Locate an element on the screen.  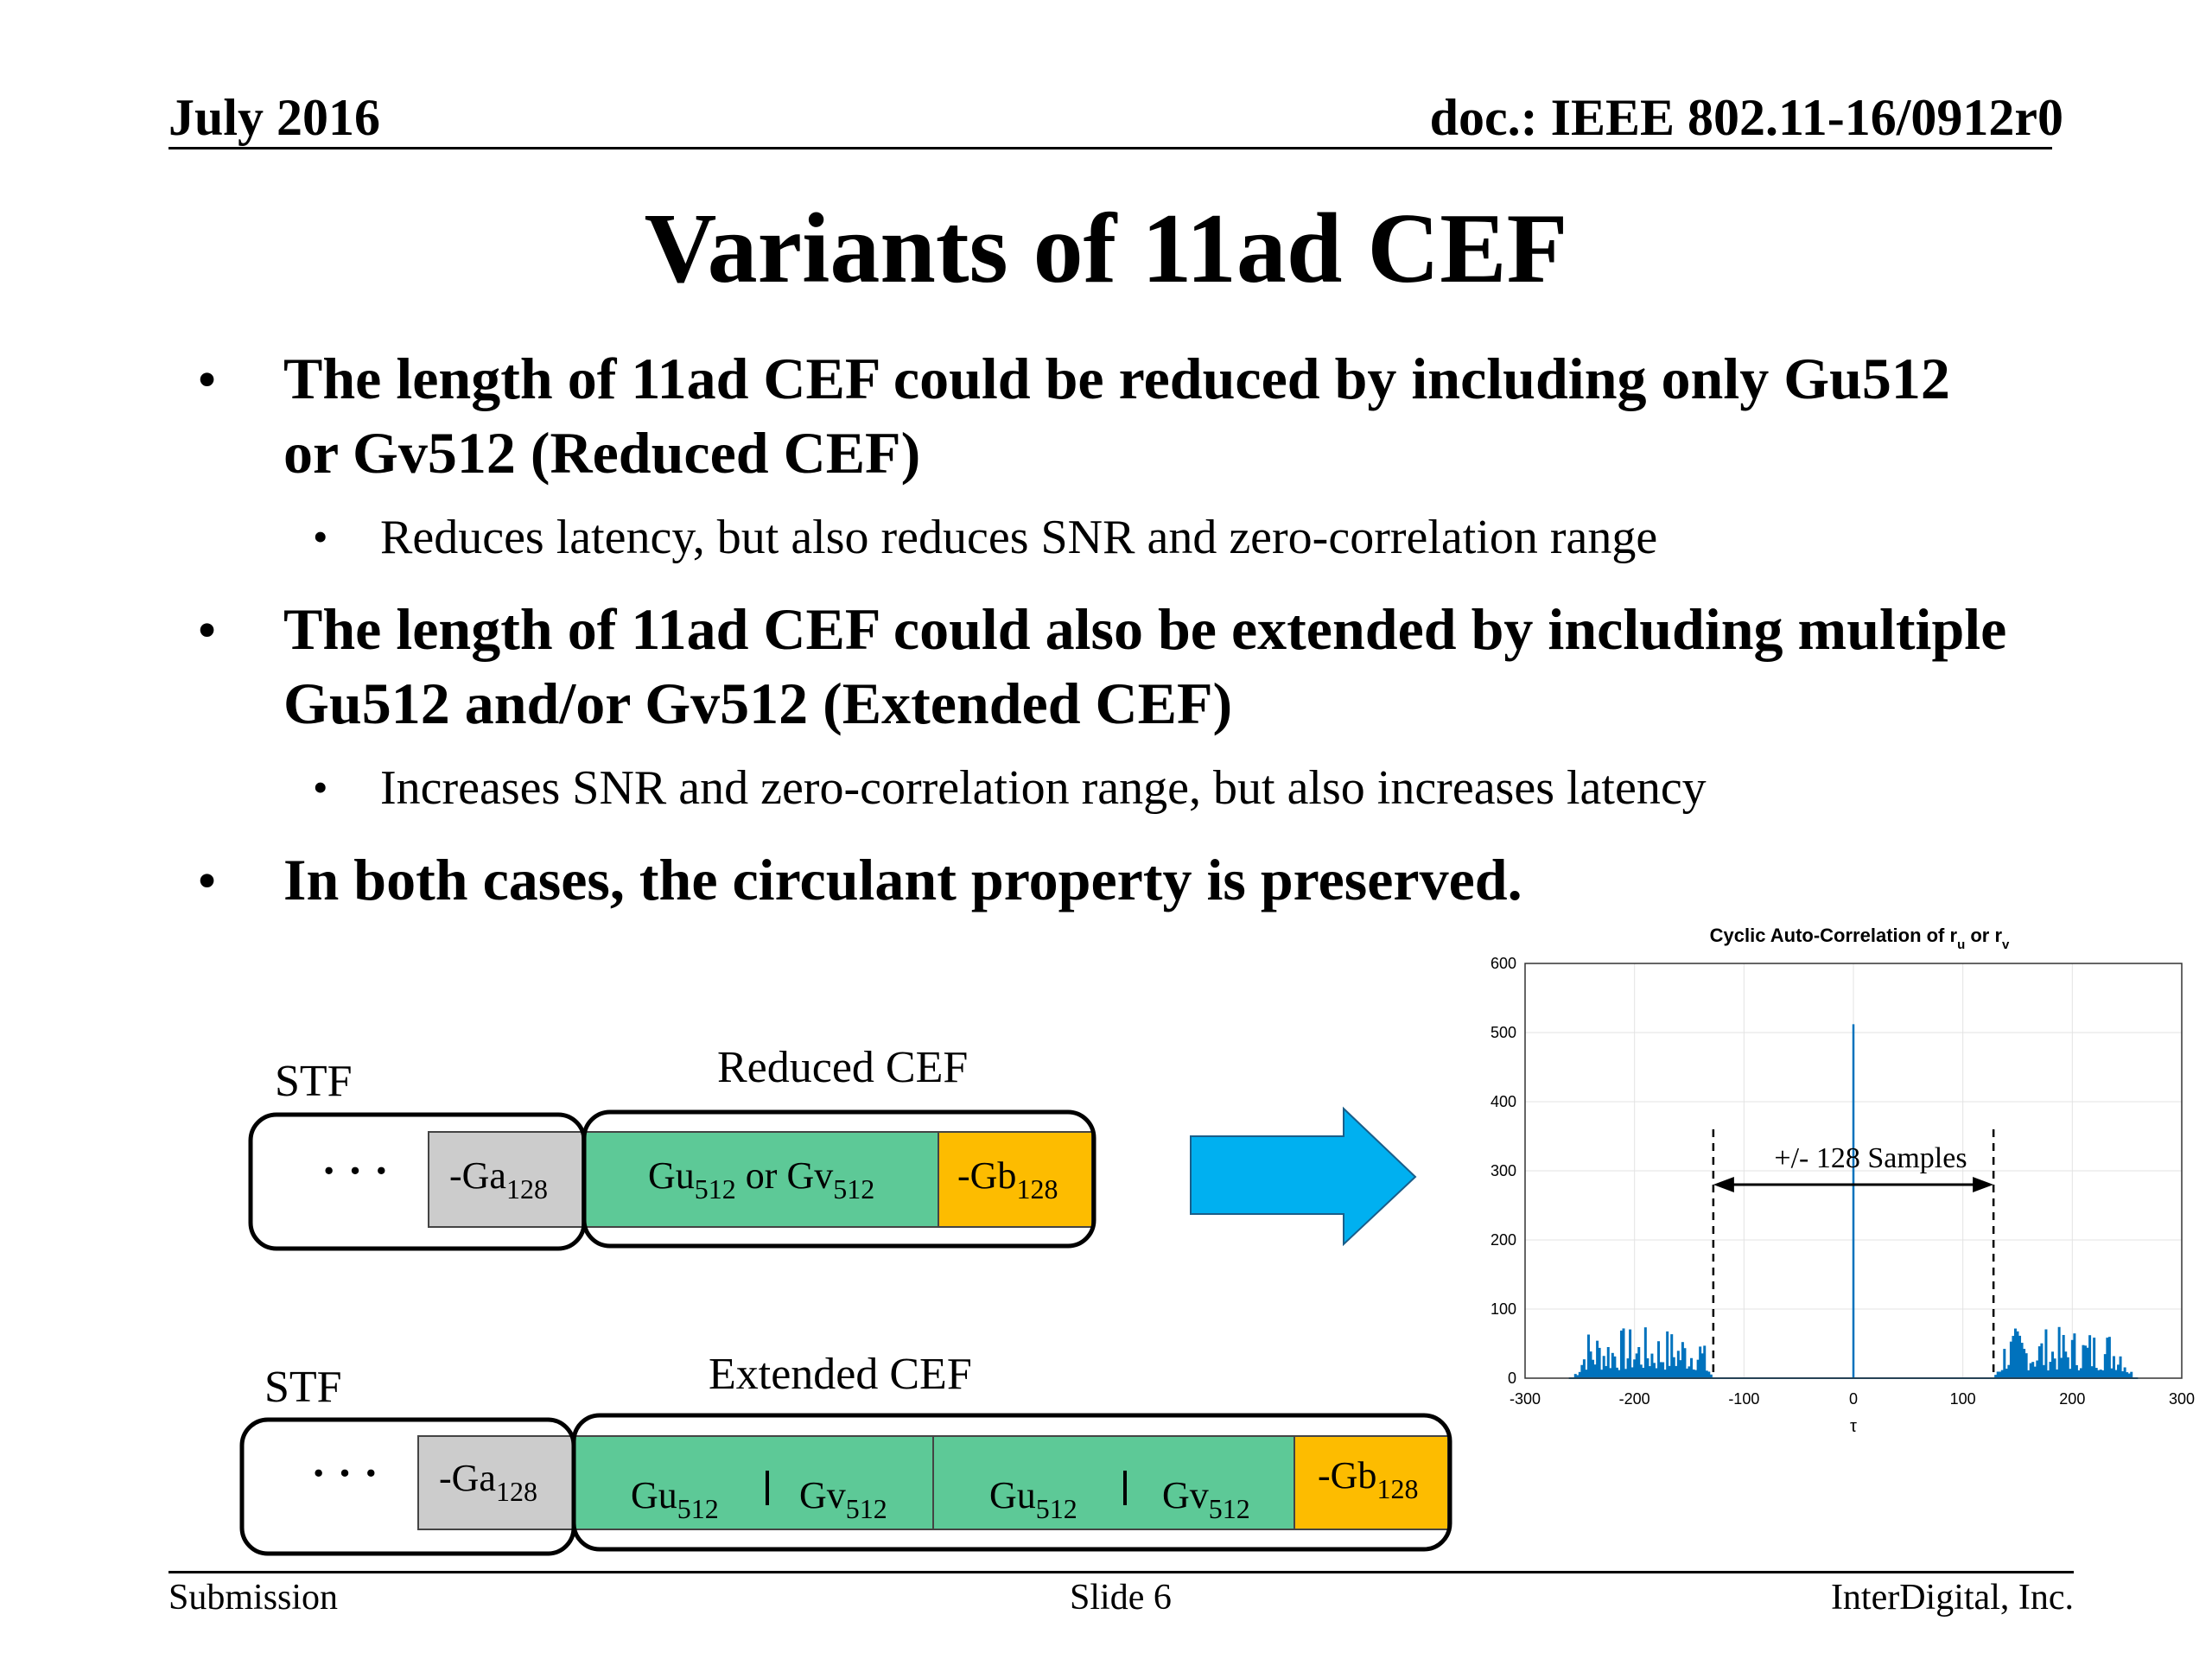
x-axis-label: τ is located at coordinates (1854, 1426).